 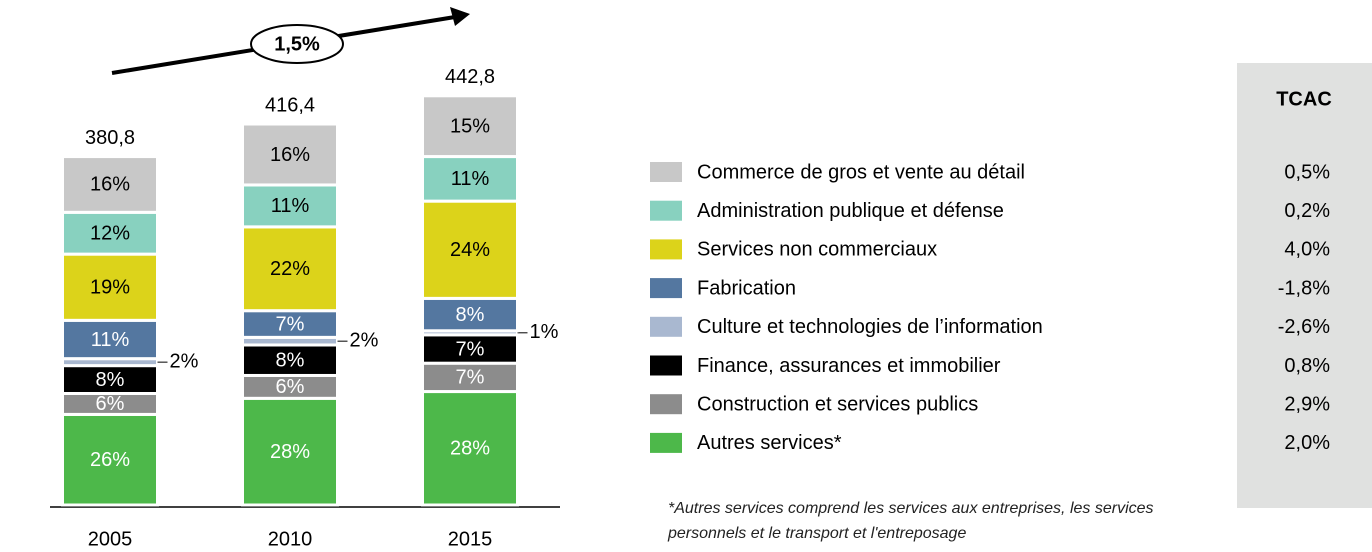 I want to click on total-label: 442,8, so click(x=470, y=77).